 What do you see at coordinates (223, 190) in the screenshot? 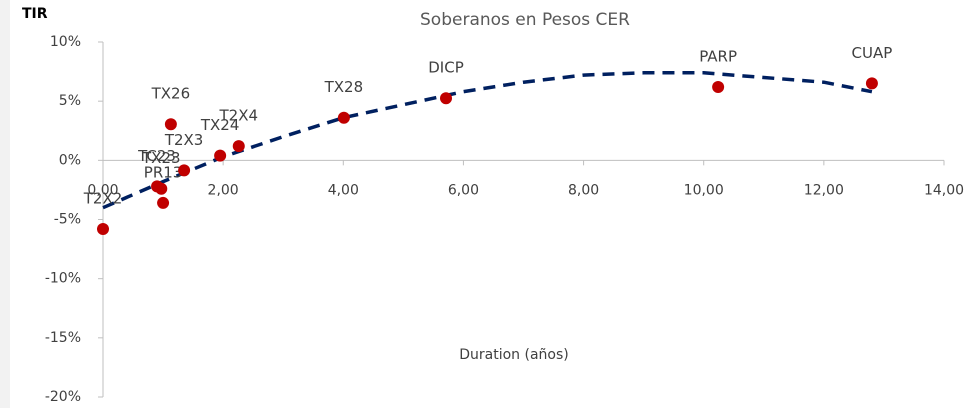
I see `x-tick-label: 2,00` at bounding box center [223, 190].